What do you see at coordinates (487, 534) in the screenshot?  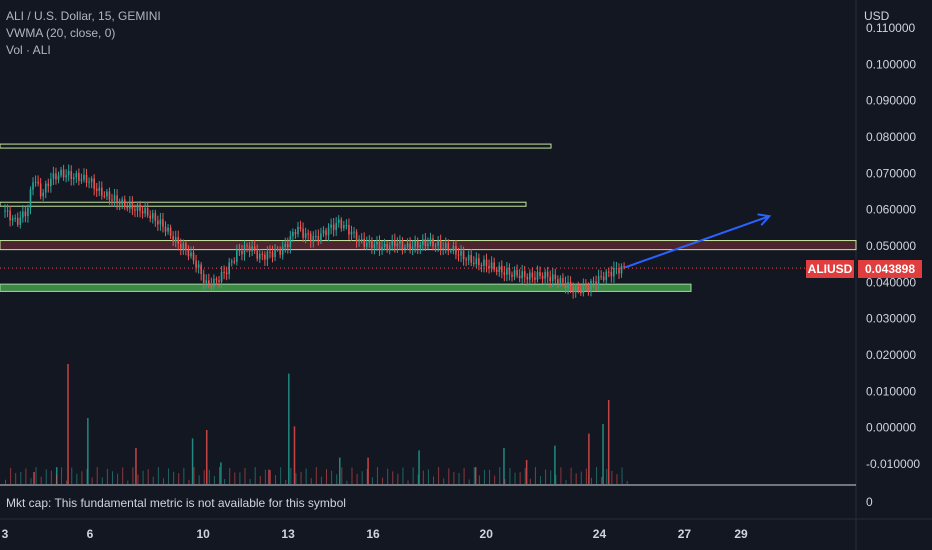 I see `x-tick-label: 20` at bounding box center [487, 534].